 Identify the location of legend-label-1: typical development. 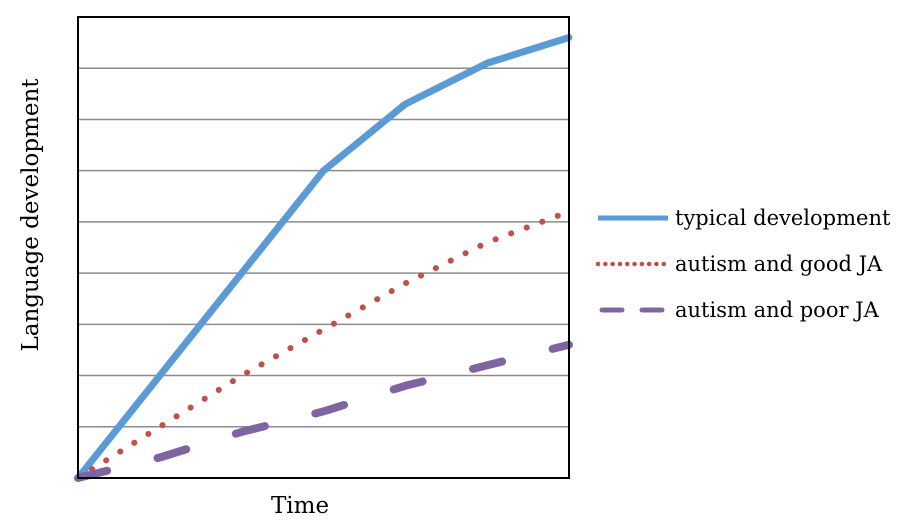
(783, 218).